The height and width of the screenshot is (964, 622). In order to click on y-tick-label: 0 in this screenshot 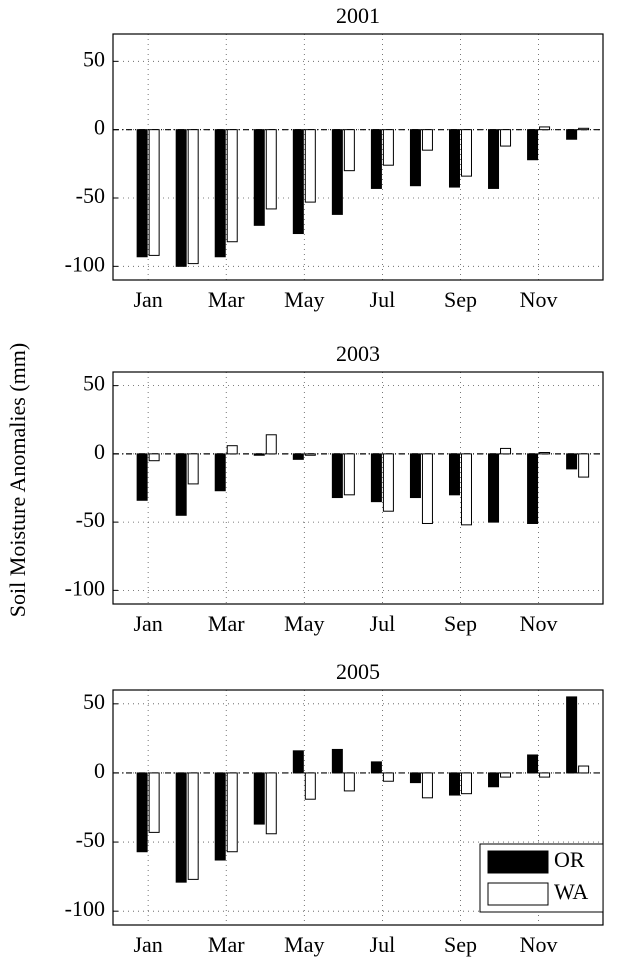, I will do `click(99, 451)`.